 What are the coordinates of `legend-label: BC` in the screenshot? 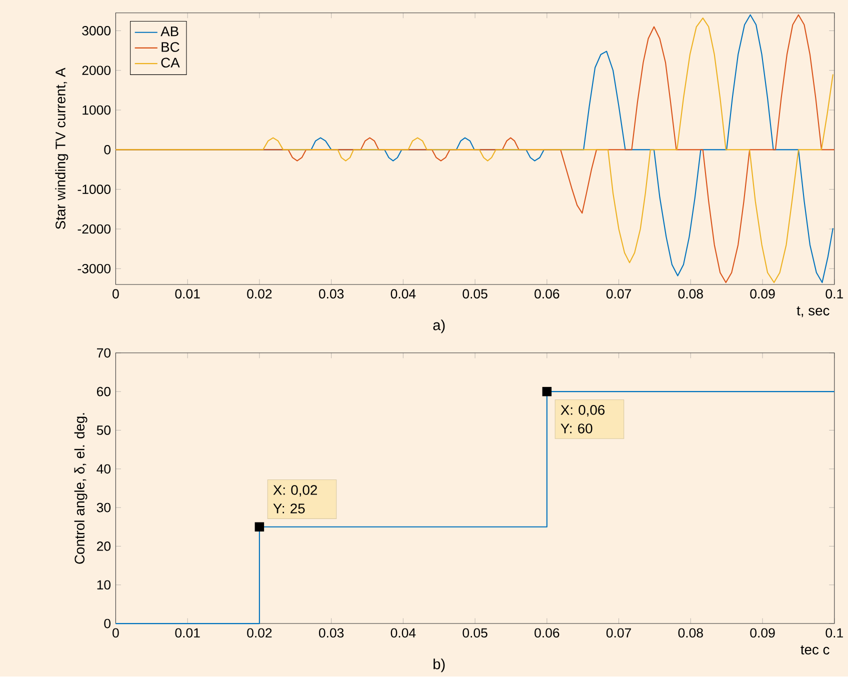 It's located at (171, 47).